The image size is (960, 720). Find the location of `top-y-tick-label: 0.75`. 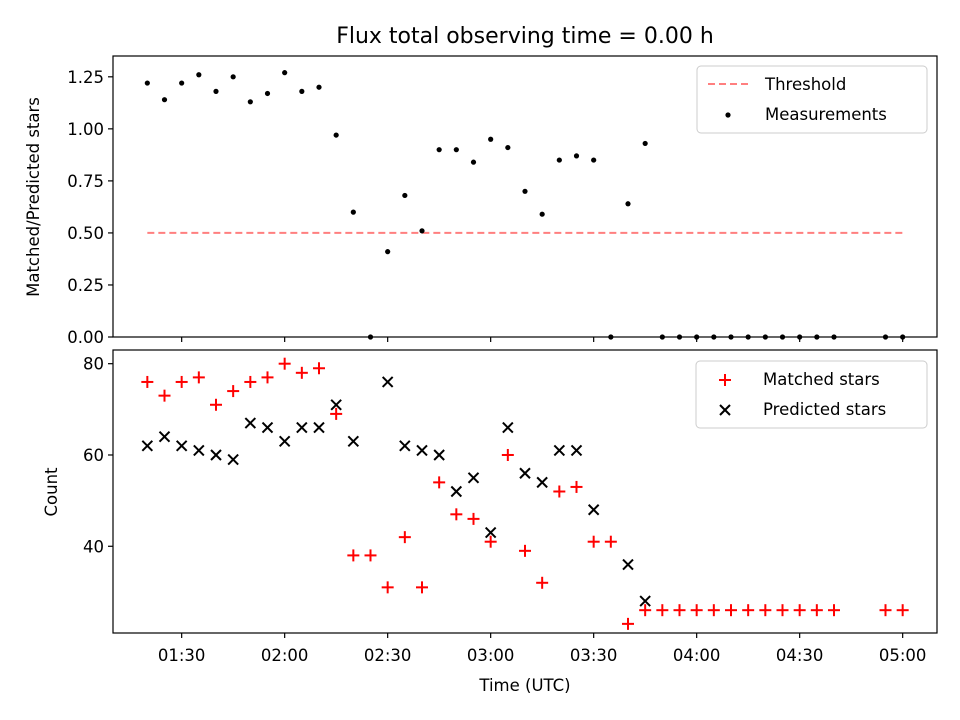

top-y-tick-label: 0.75 is located at coordinates (85, 181).